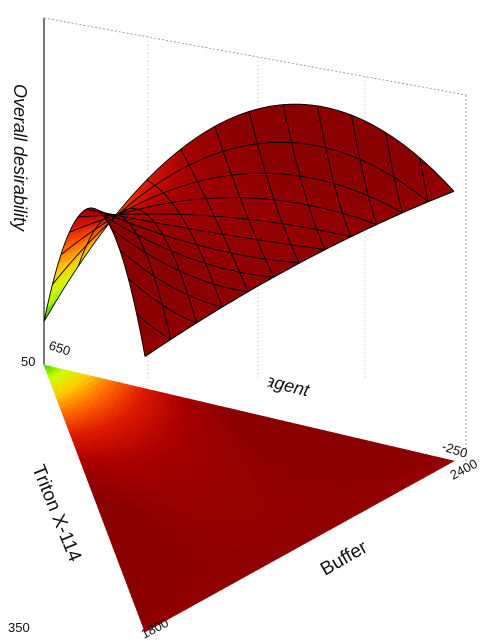 The height and width of the screenshot is (641, 493). I want to click on chelating-tick-top: 650, so click(59, 348).